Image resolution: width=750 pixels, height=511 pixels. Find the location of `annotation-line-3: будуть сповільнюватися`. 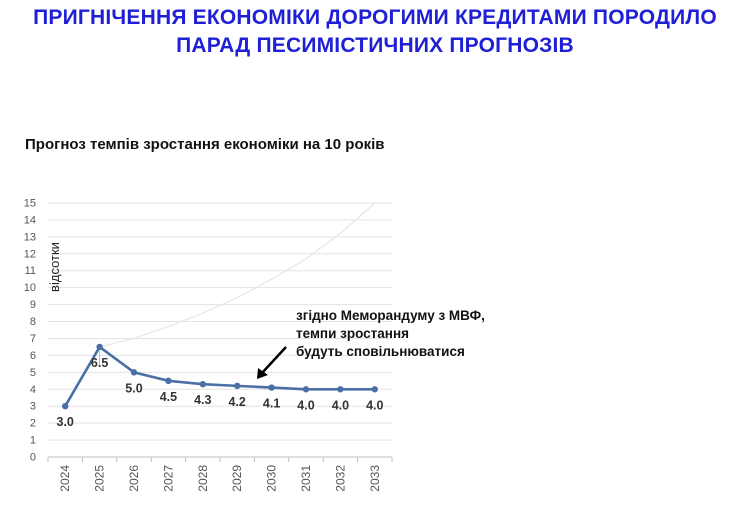

annotation-line-3: будуть сповільнюватися is located at coordinates (380, 351).